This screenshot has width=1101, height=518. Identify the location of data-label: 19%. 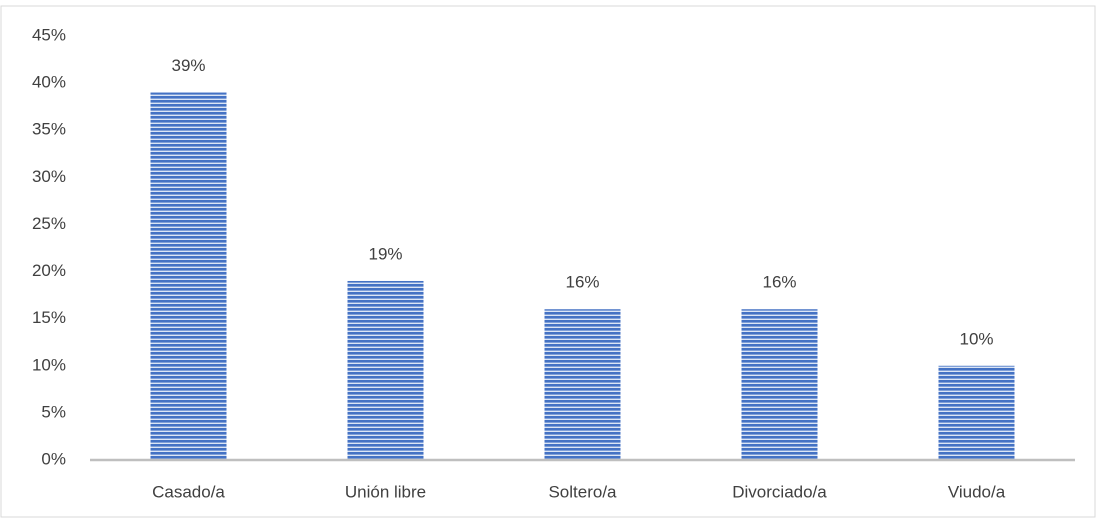
(385, 253).